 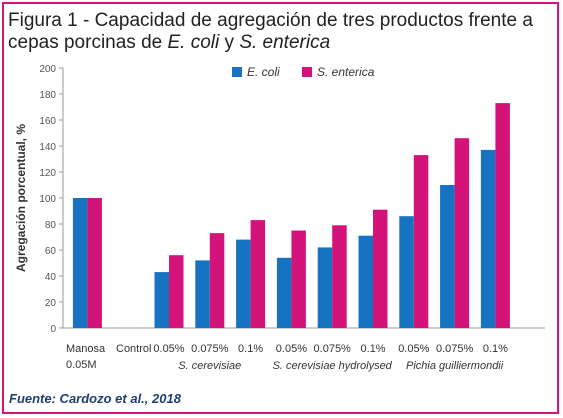 What do you see at coordinates (21, 198) in the screenshot?
I see `y-axis-label: Agregación porcentual, %` at bounding box center [21, 198].